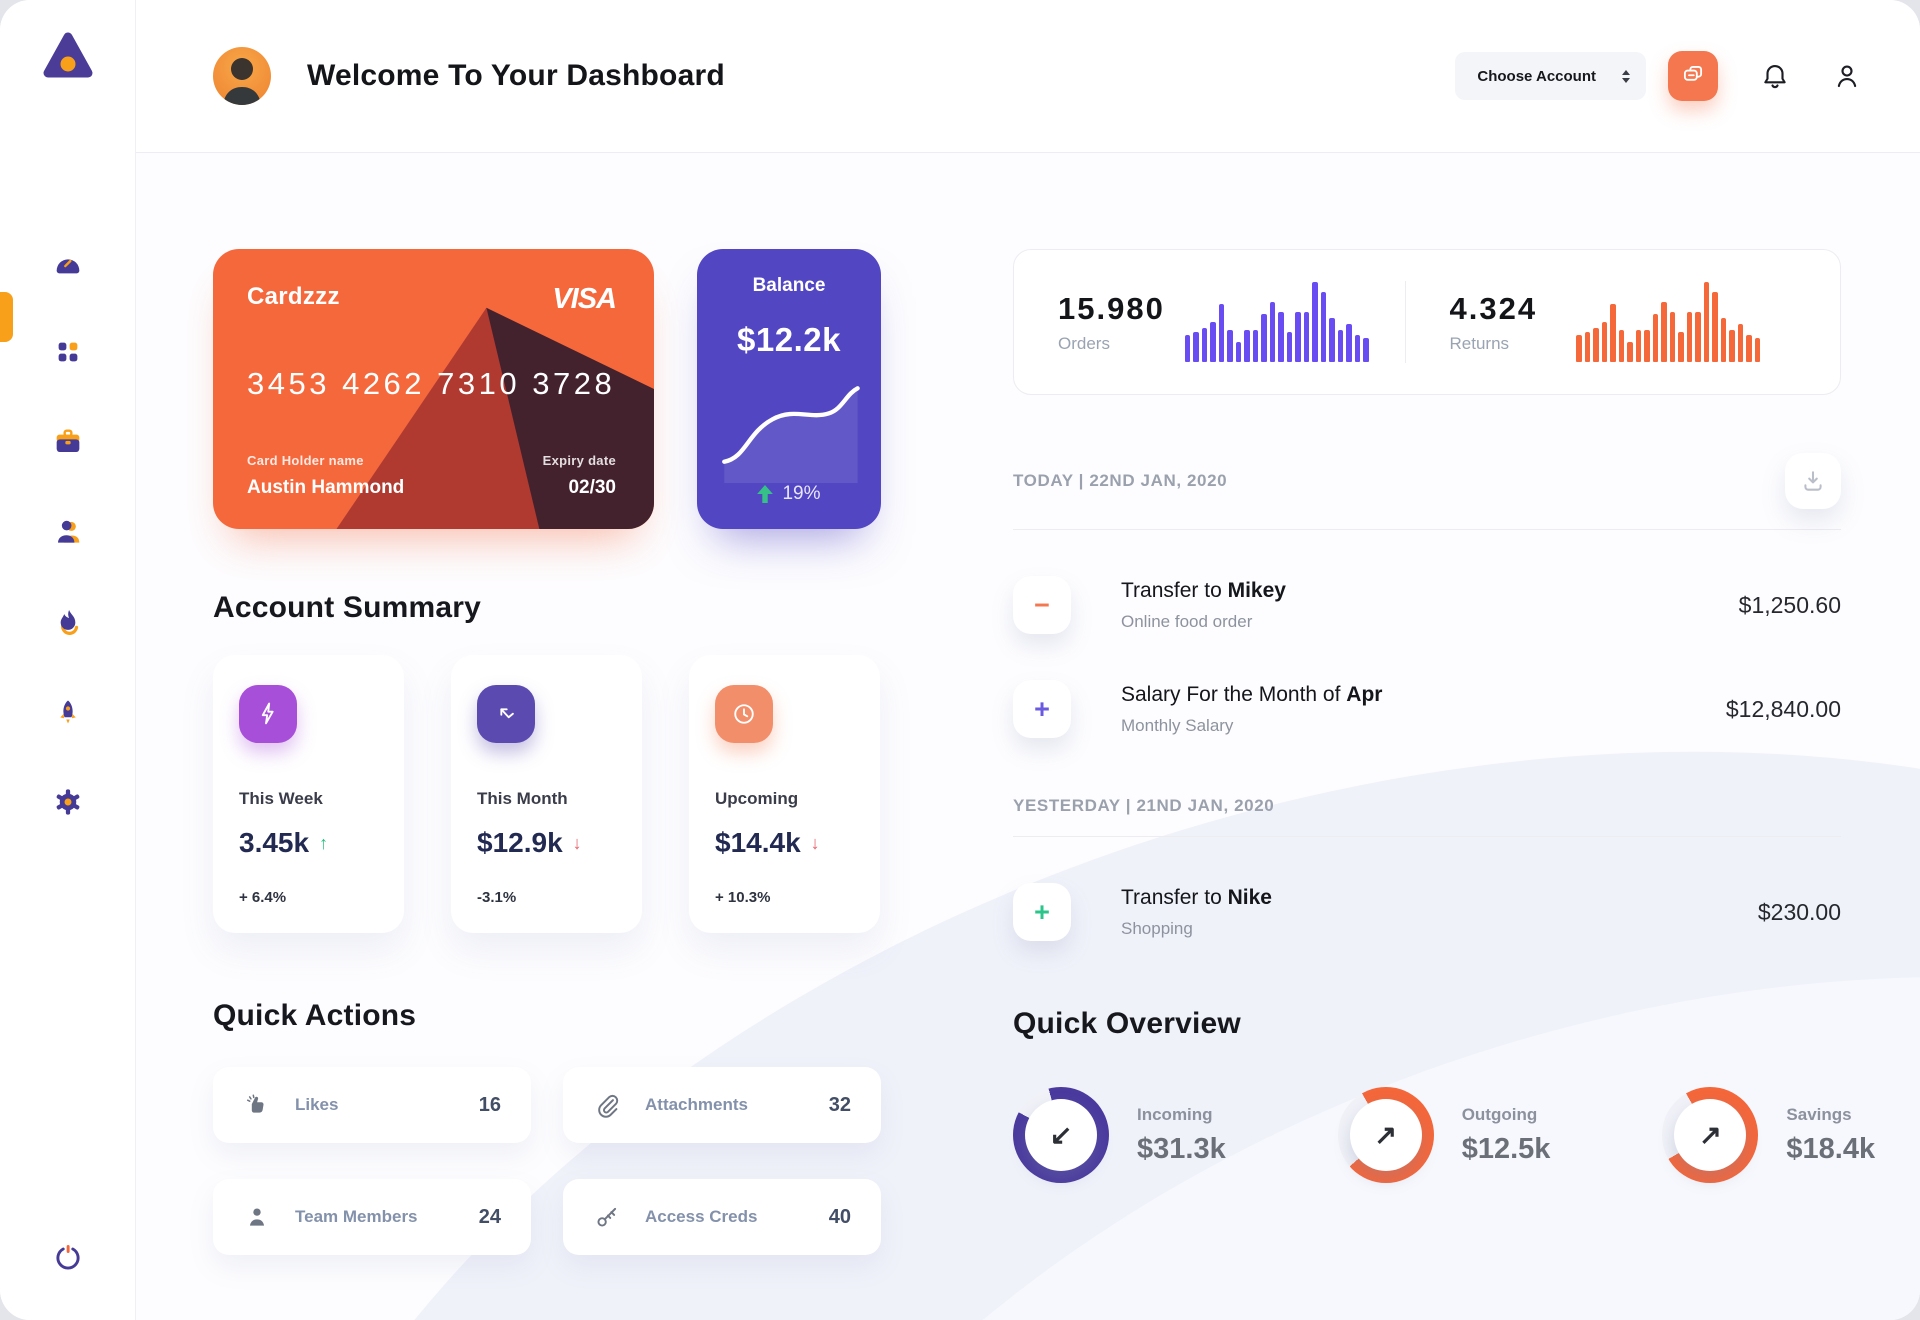  I want to click on returns-label: Returns, so click(1479, 343).